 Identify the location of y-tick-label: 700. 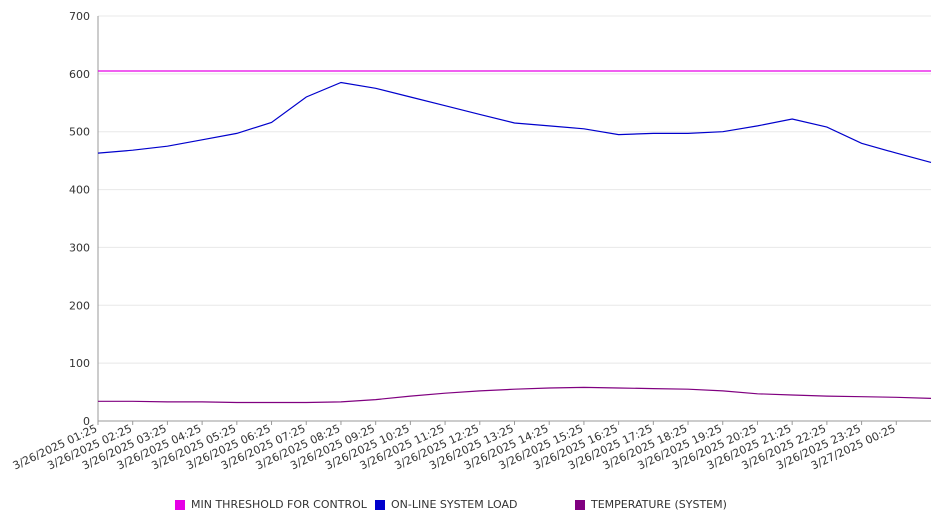
(79, 16).